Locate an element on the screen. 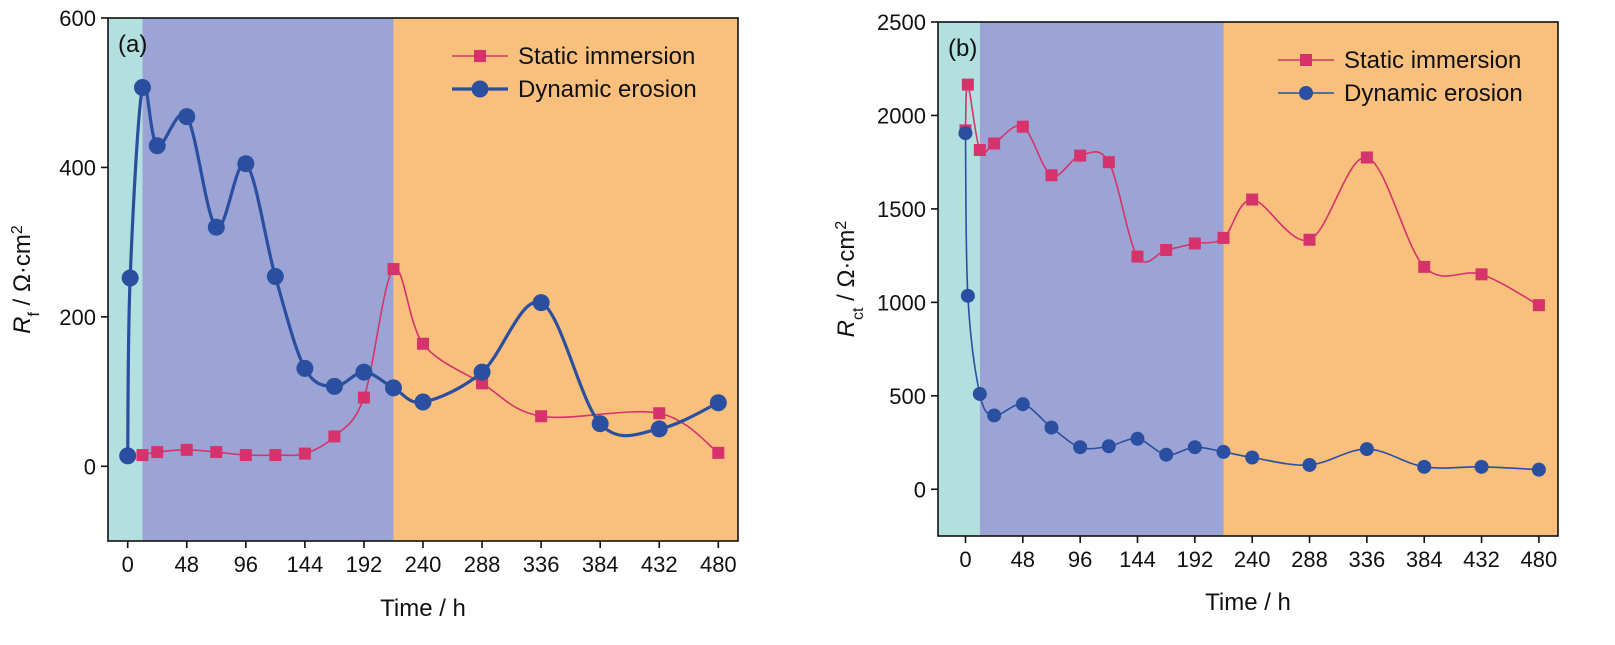 This screenshot has height=645, width=1615. y-tick-label: 2500 is located at coordinates (901, 22).